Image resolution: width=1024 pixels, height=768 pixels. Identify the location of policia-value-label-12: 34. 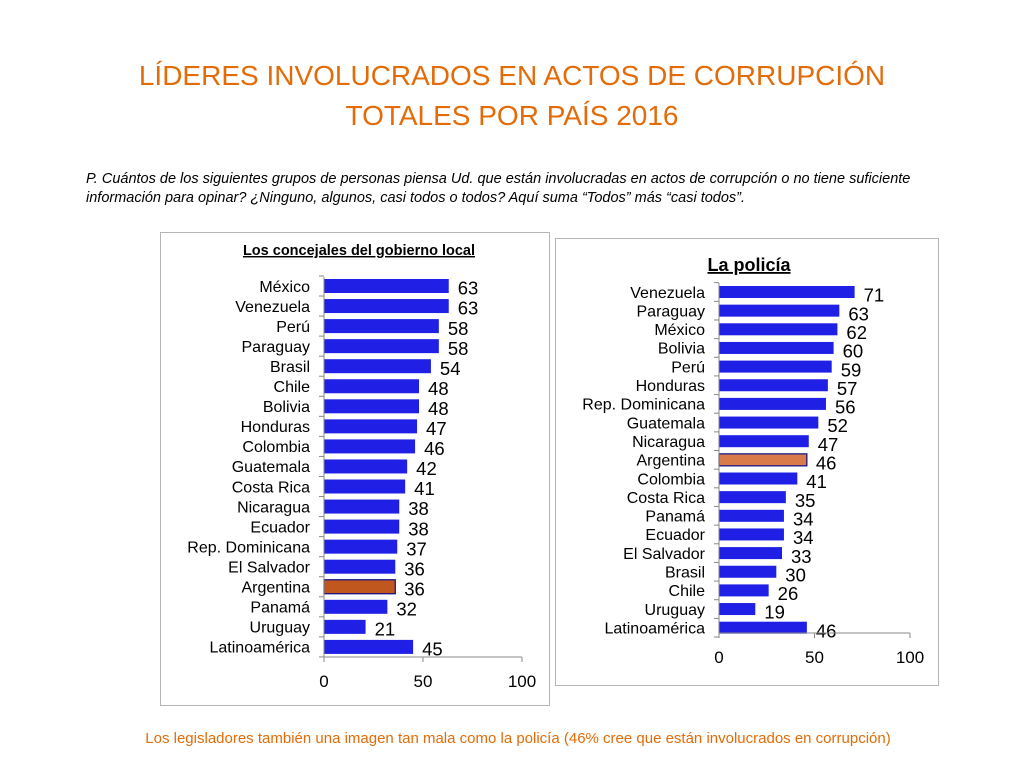
(803, 518).